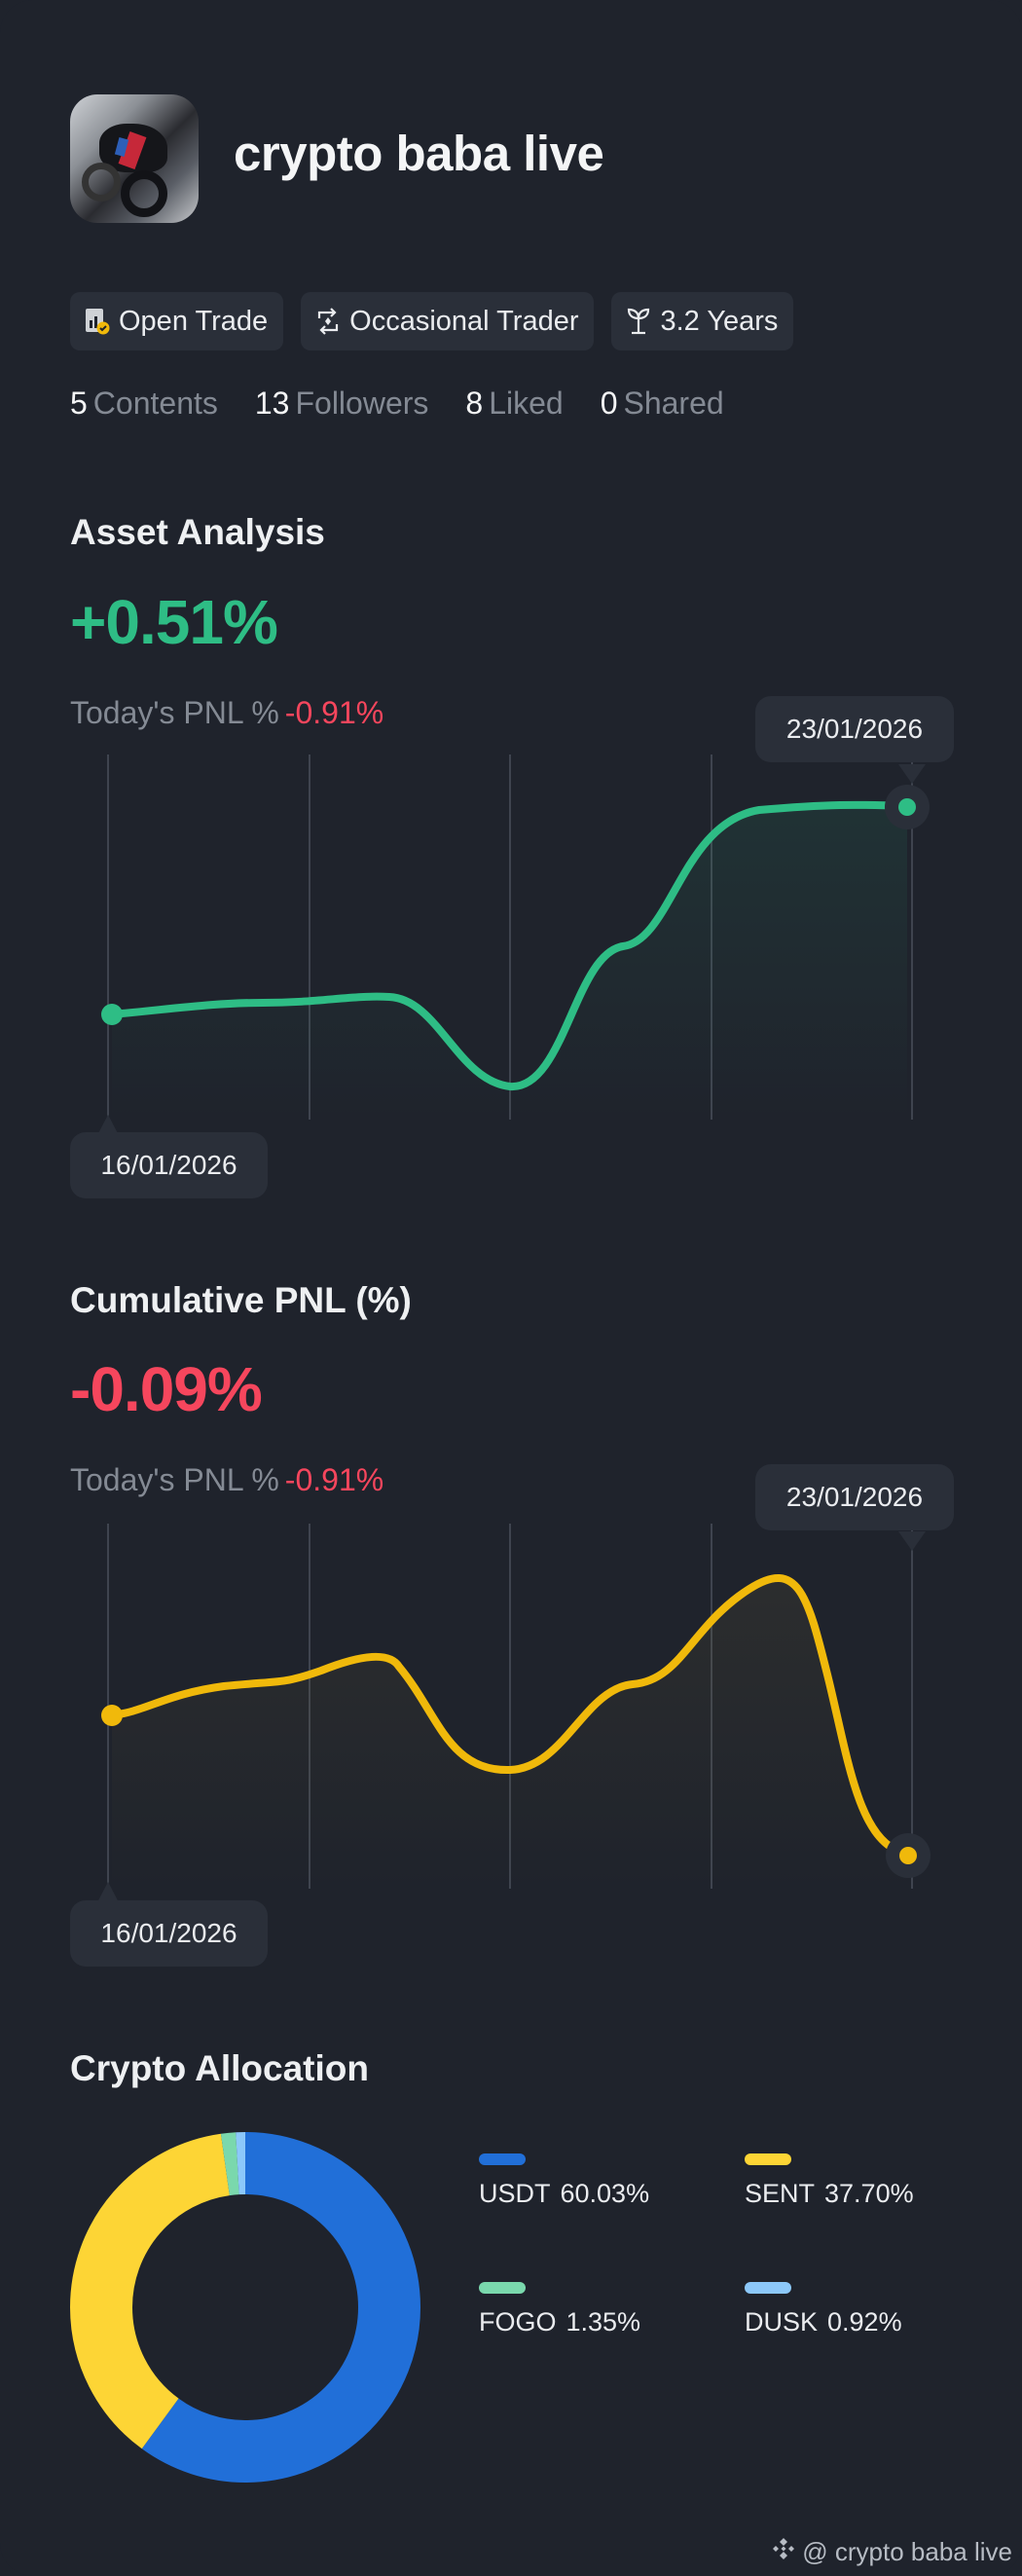 Image resolution: width=1022 pixels, height=2576 pixels. What do you see at coordinates (504, 1714) in the screenshot?
I see `cumulative-line` at bounding box center [504, 1714].